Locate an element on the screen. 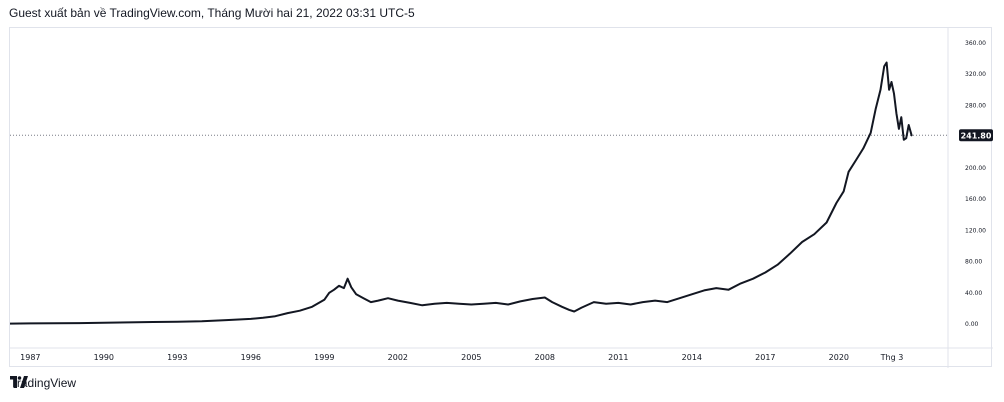  y-tick-label: 360.00 is located at coordinates (975, 43).